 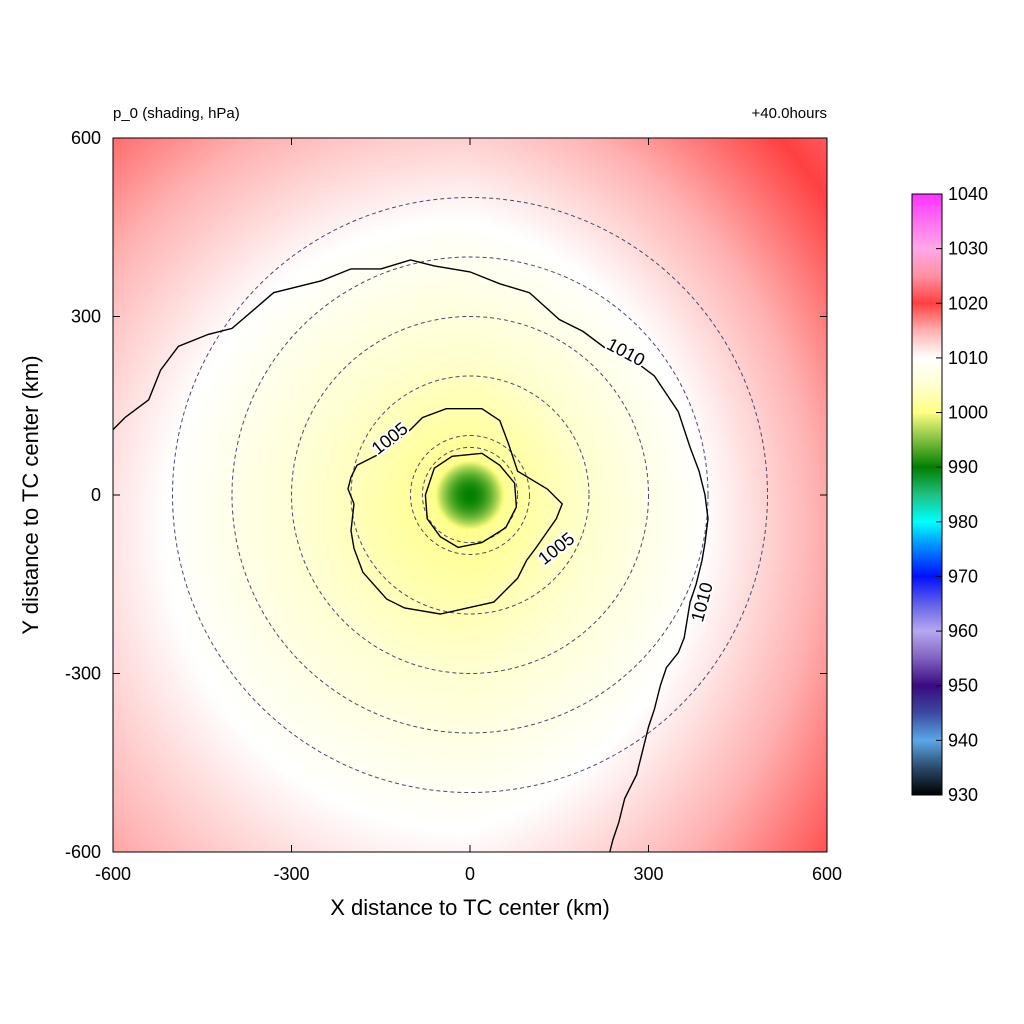 What do you see at coordinates (963, 795) in the screenshot?
I see `colorbar-tick-label: 930` at bounding box center [963, 795].